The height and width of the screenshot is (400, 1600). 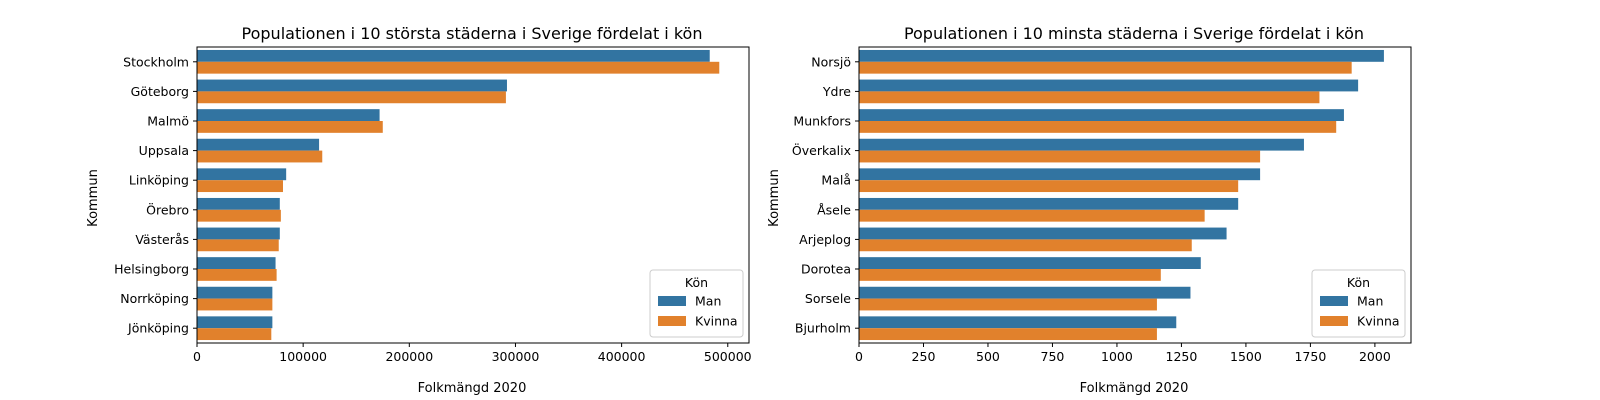 What do you see at coordinates (162, 239) in the screenshot?
I see `y-tick-label: Västerås` at bounding box center [162, 239].